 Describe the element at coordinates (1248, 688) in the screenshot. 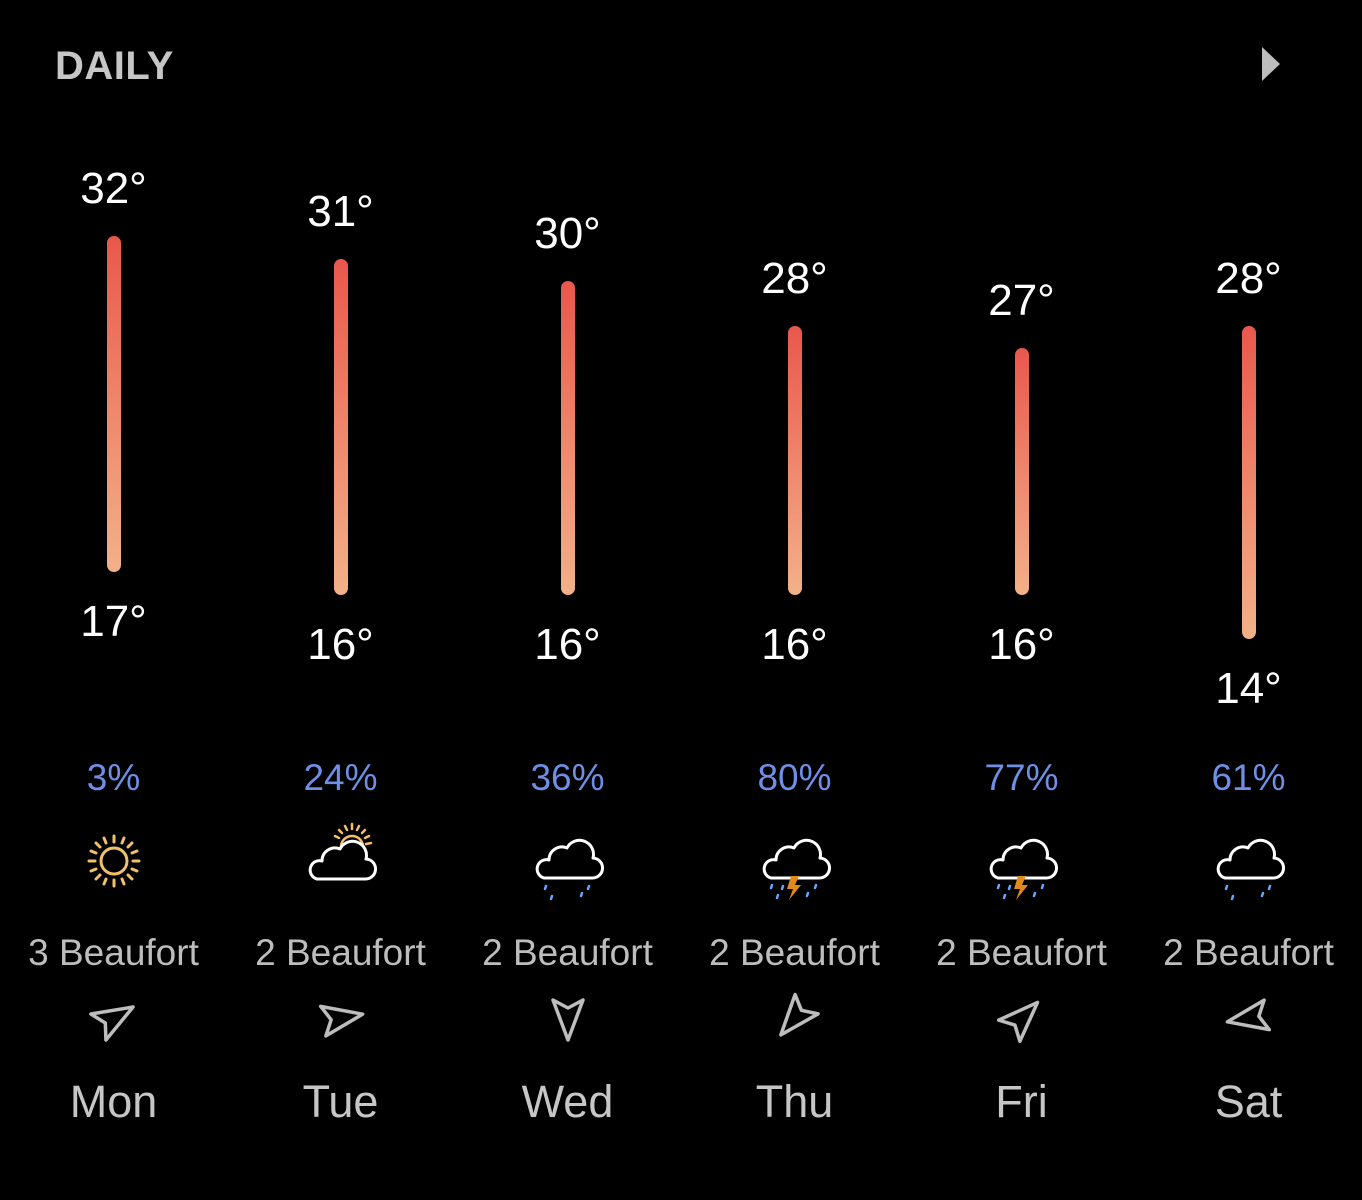

I see `low-temperature: 14°` at that location.